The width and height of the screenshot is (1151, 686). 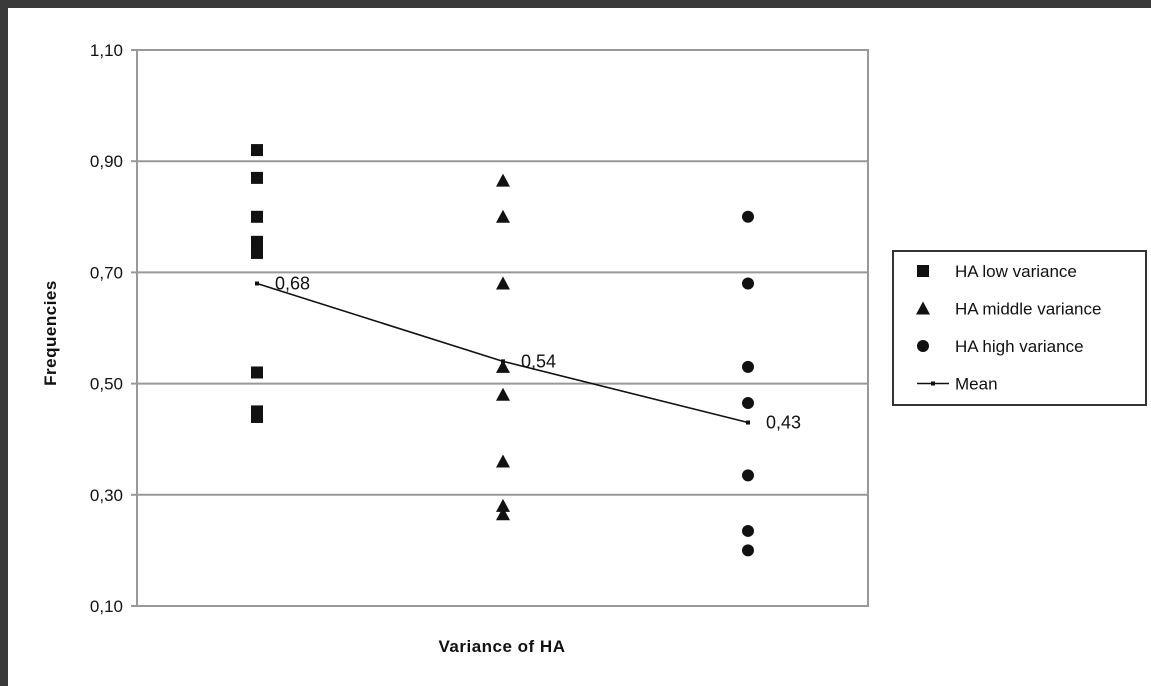 I want to click on legend-box, so click(x=1019, y=328).